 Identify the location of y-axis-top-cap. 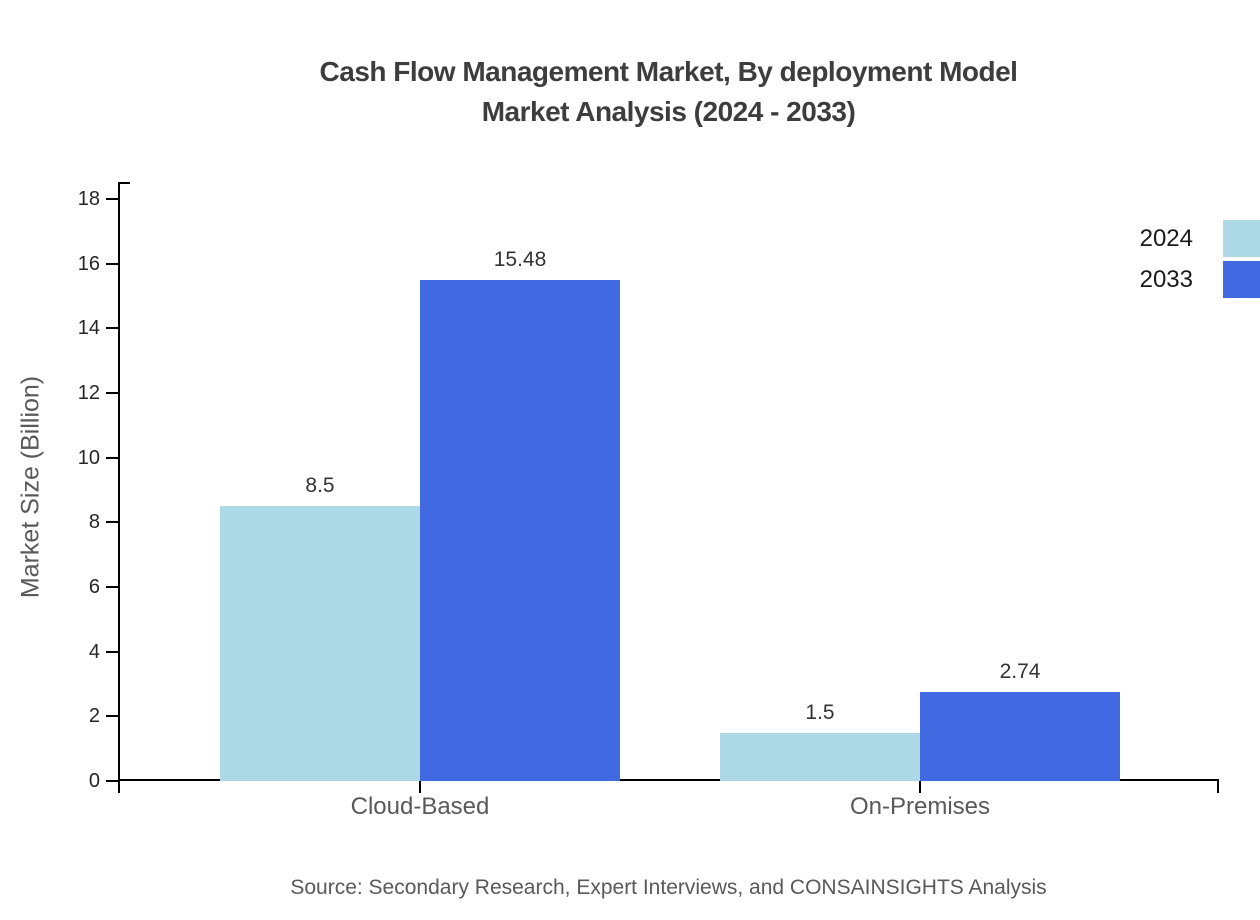
(124, 183).